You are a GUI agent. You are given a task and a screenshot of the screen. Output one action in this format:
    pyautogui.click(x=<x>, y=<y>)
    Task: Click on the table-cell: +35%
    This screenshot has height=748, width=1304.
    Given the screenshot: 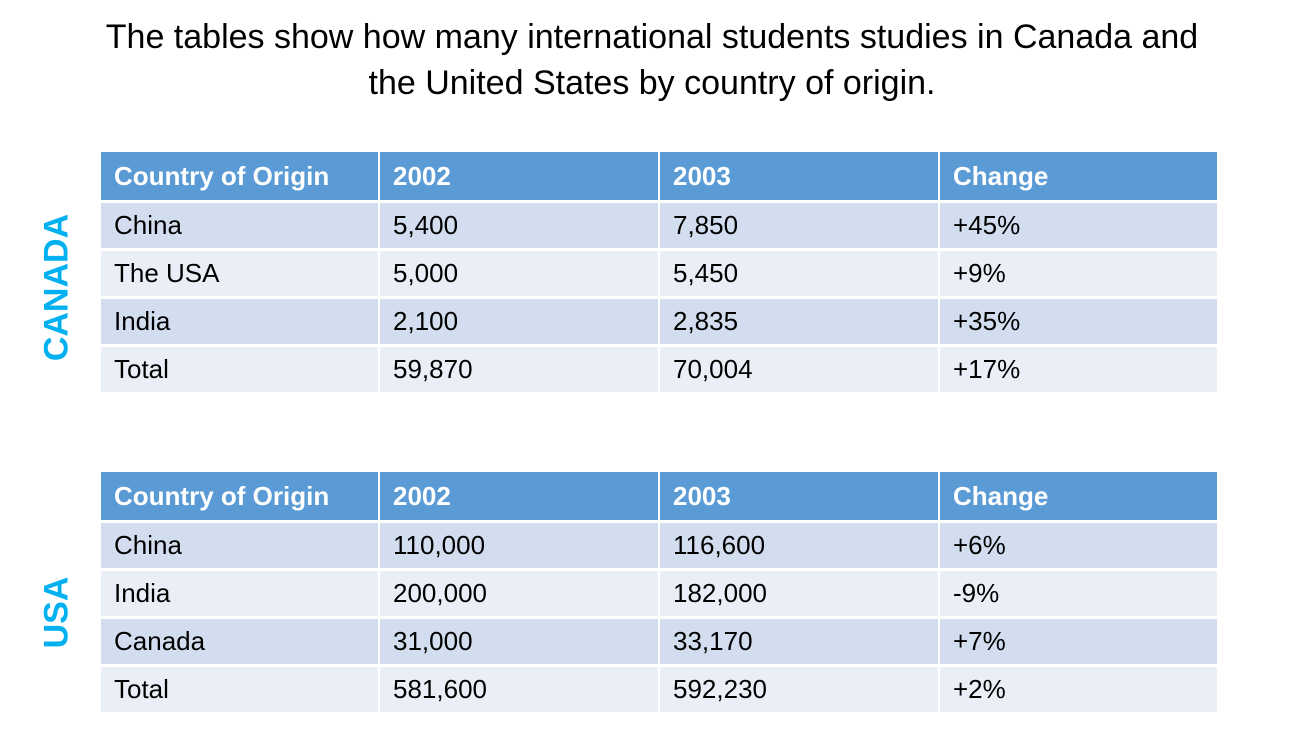 What is the action you would take?
    pyautogui.click(x=1079, y=323)
    